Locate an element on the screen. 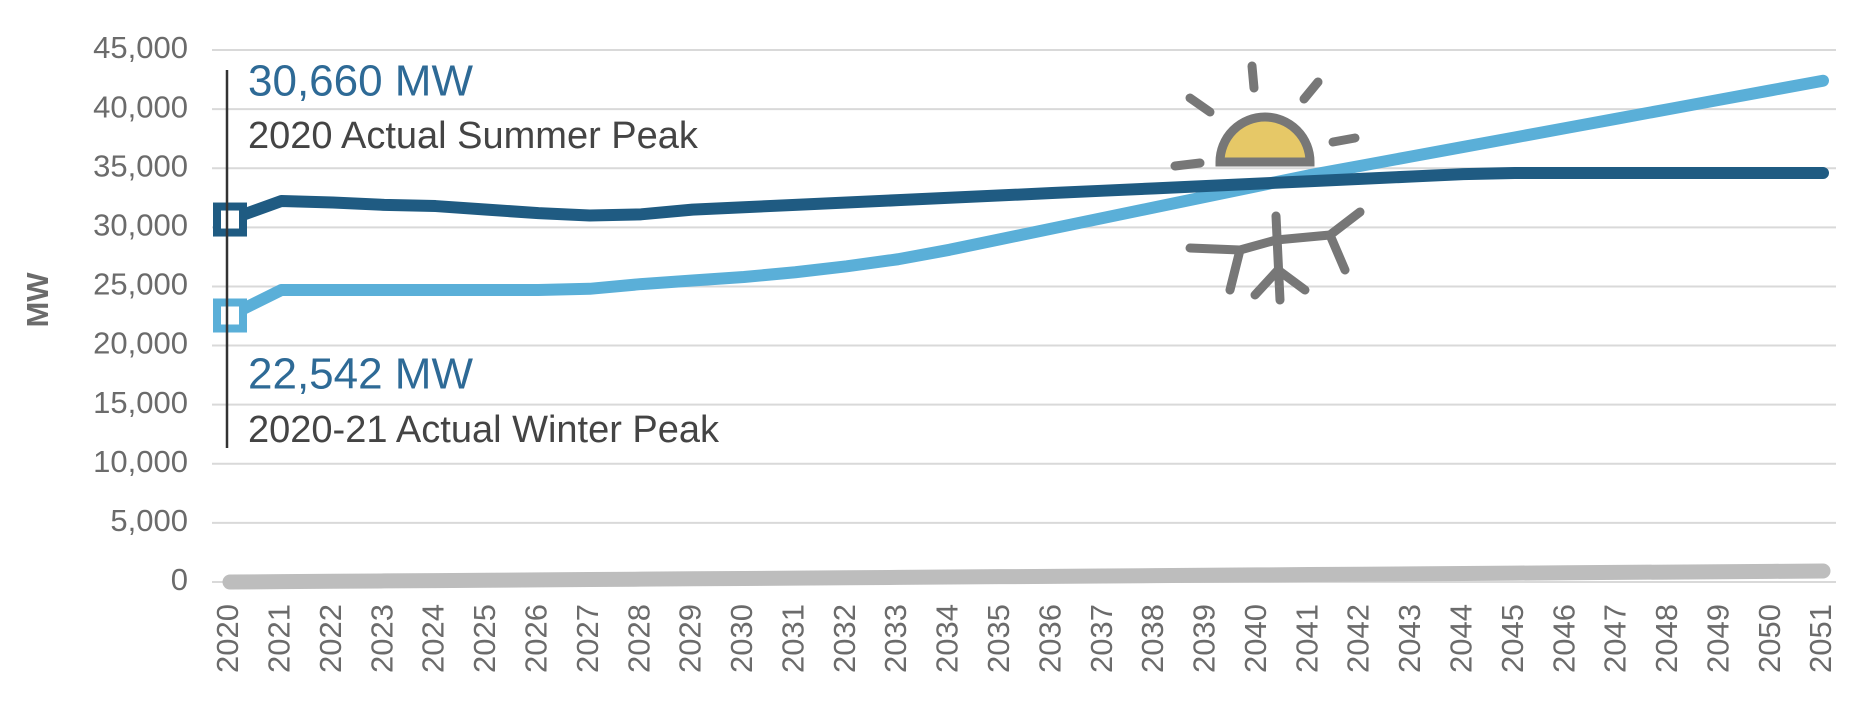 The image size is (1869, 713). y-tick-label: 45,000 is located at coordinates (140, 47).